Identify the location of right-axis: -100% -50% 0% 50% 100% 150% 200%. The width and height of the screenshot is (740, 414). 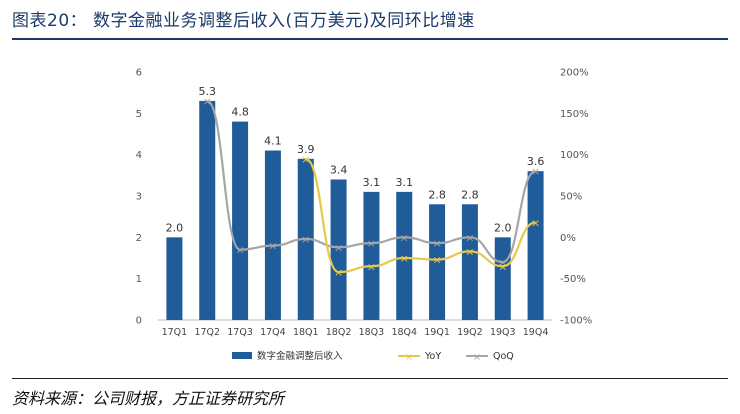
(576, 197).